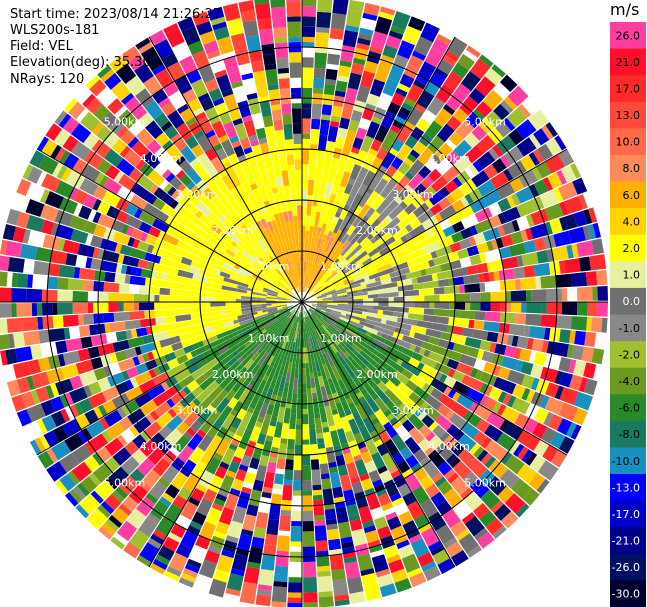  I want to click on azimuth-spoke, so click(169, 225).